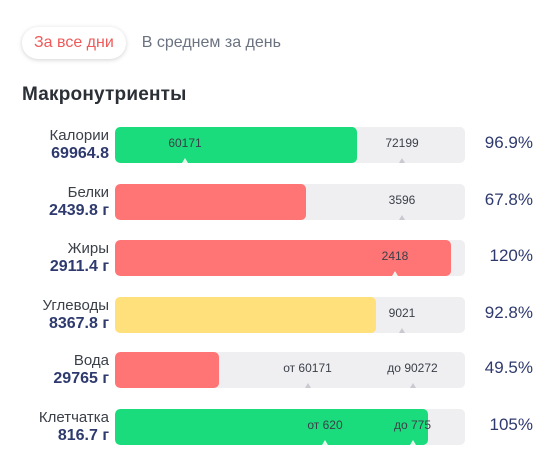 This screenshot has height=473, width=557. I want to click on percent-value: 120%, so click(511, 255).